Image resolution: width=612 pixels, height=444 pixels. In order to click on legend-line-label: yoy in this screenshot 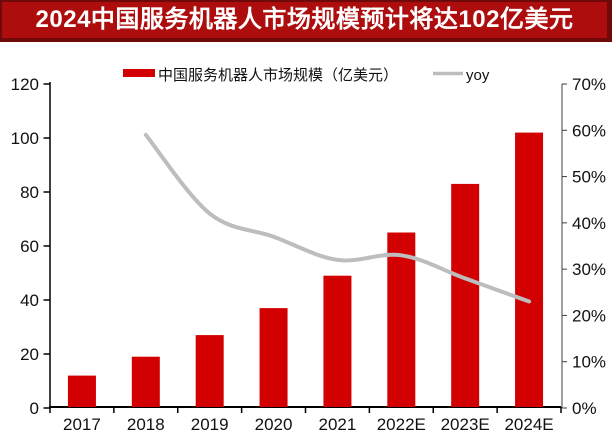, I will do `click(478, 75)`.